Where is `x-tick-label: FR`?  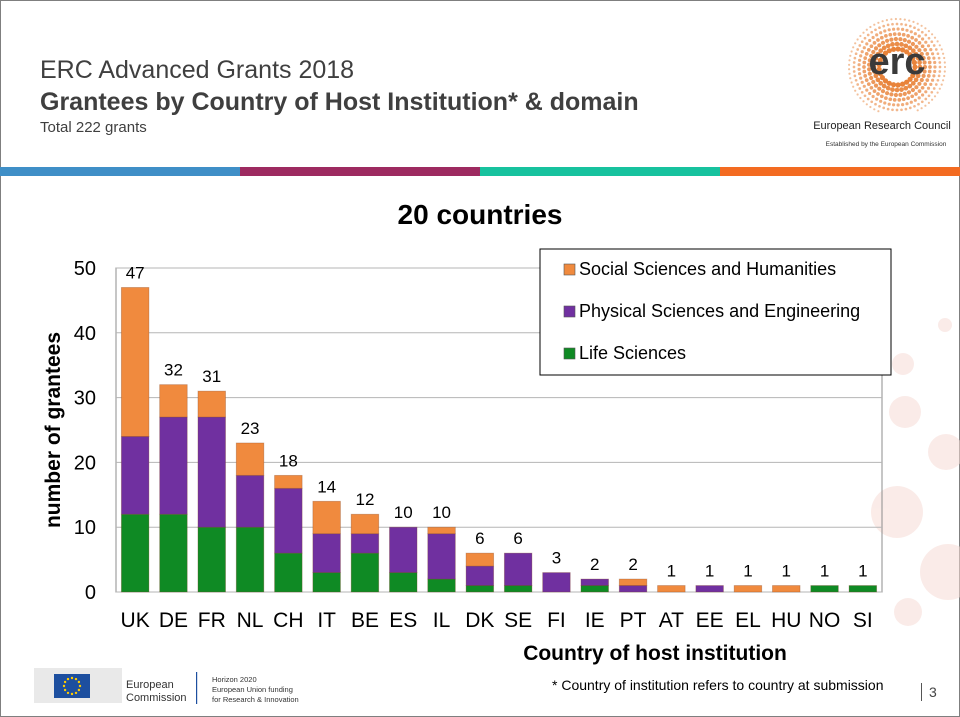
x-tick-label: FR is located at coordinates (212, 620).